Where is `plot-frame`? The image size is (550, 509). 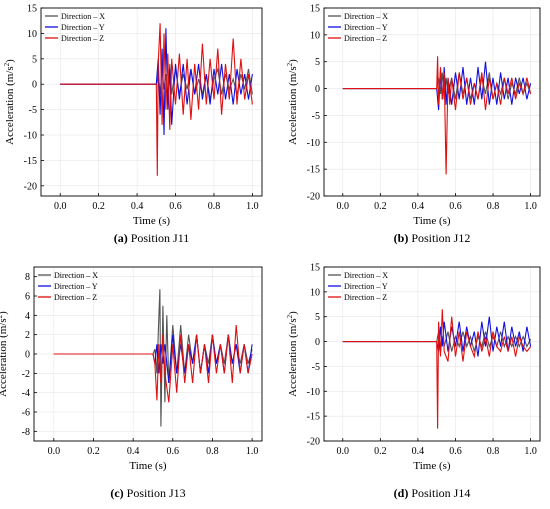 plot-frame is located at coordinates (432, 354).